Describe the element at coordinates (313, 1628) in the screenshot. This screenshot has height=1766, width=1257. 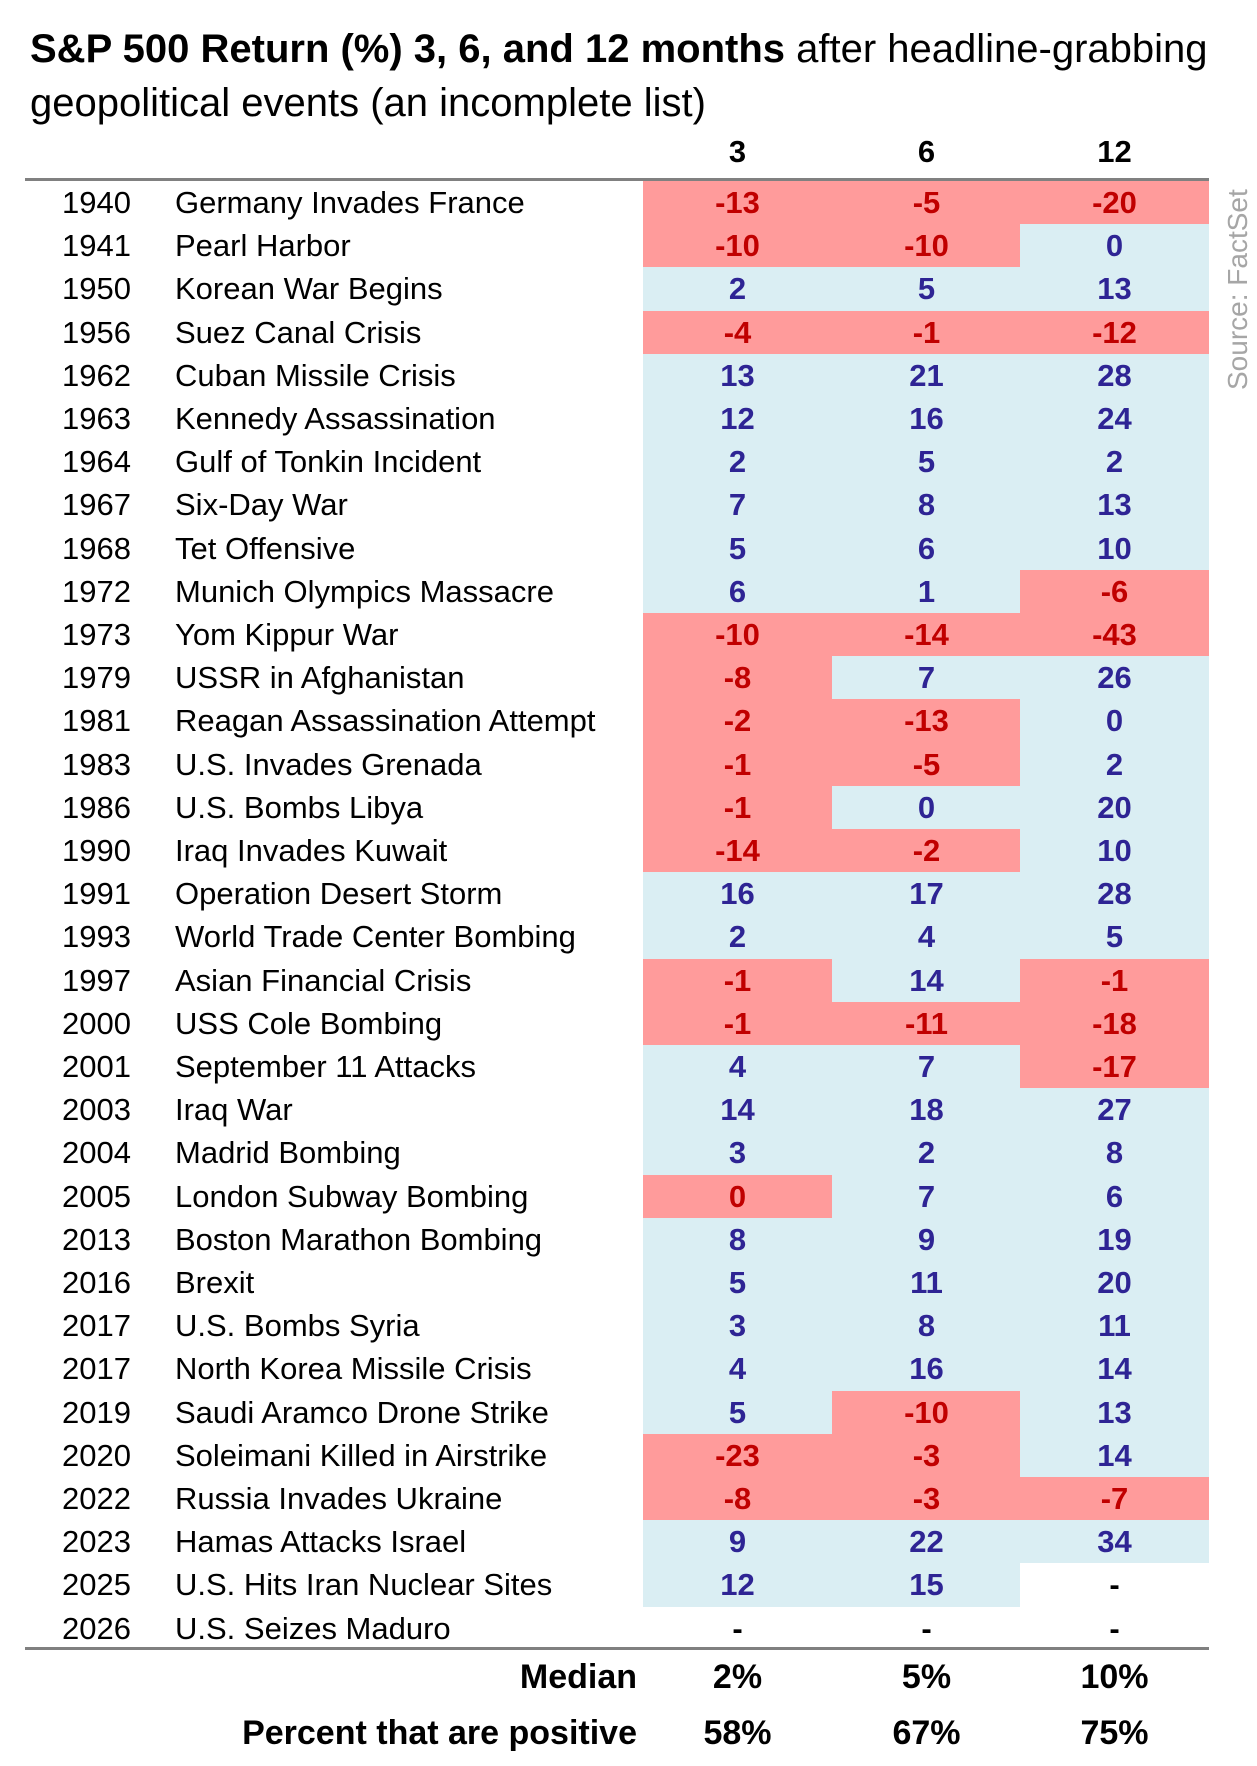
I see `row-event: U.S. Seizes Maduro` at that location.